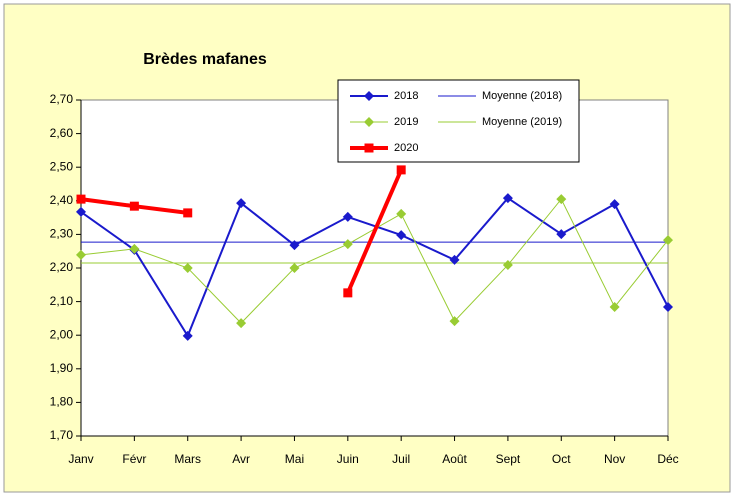 The height and width of the screenshot is (497, 736). Describe the element at coordinates (80, 459) in the screenshot. I see `x-tick-label: Janv` at that location.